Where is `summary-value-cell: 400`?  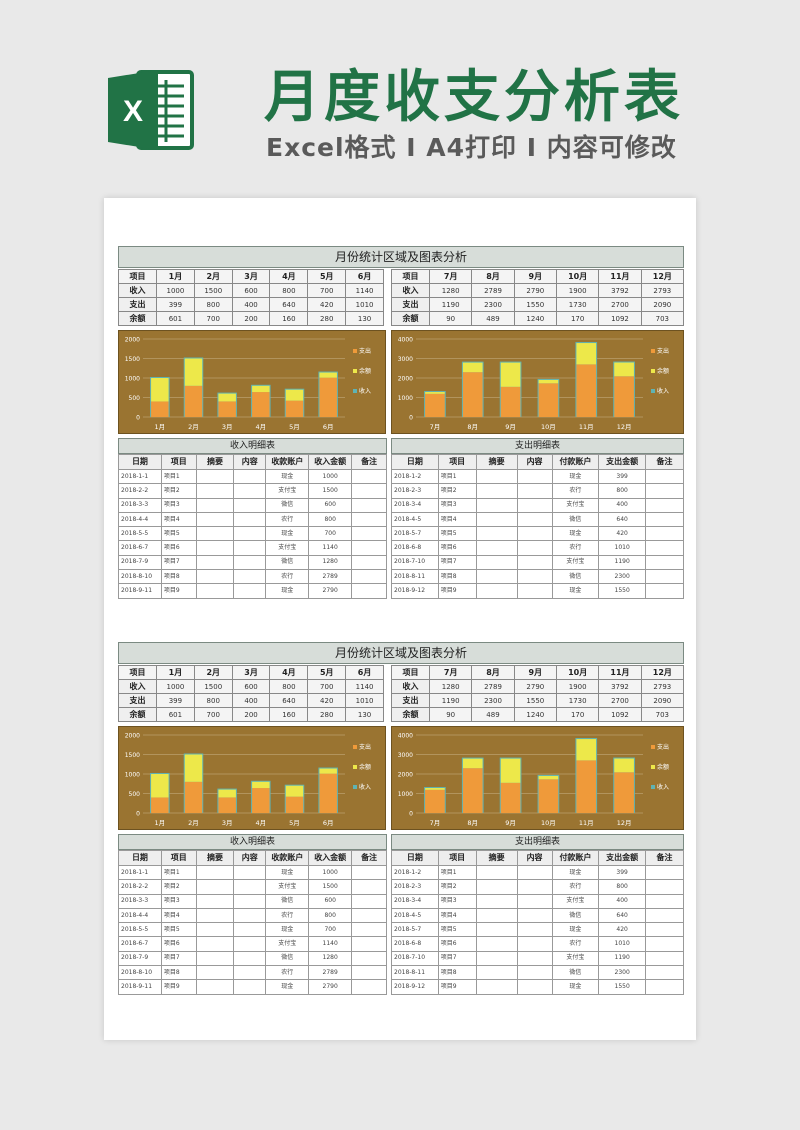
summary-value-cell: 400 is located at coordinates (251, 304).